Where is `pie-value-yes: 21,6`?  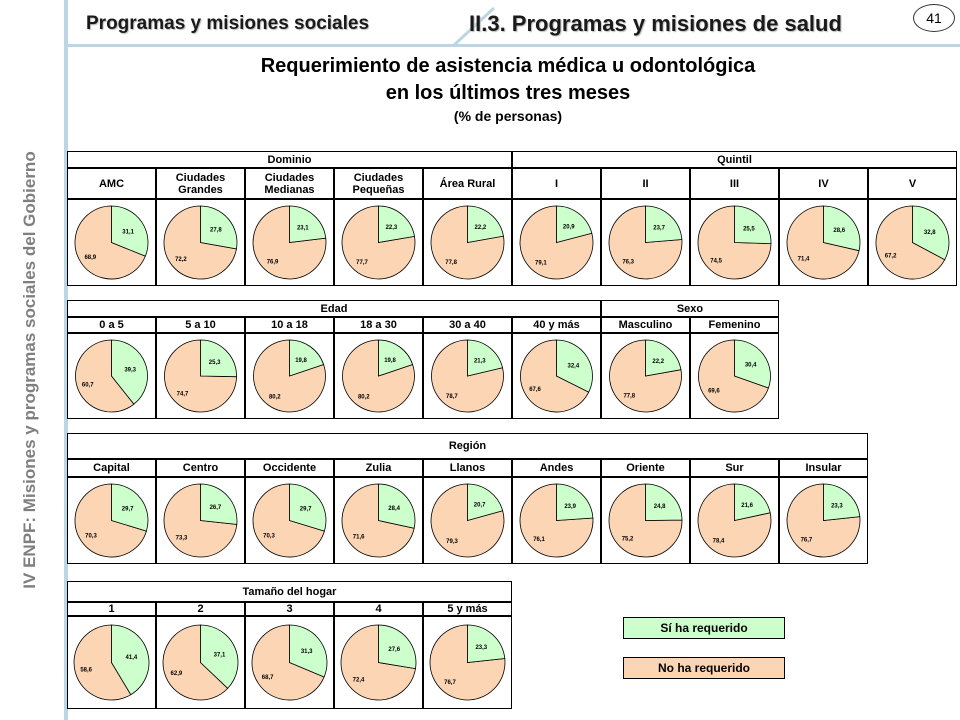 pie-value-yes: 21,6 is located at coordinates (747, 506).